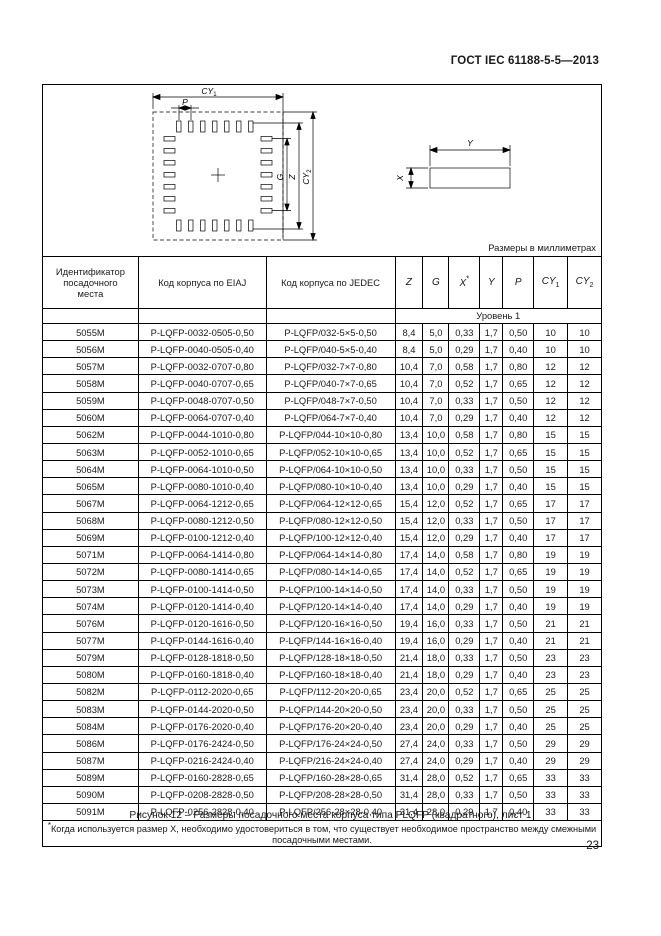 The image size is (661, 936). Describe the element at coordinates (400, 178) in the screenshot. I see `dimension-label-x: X` at that location.